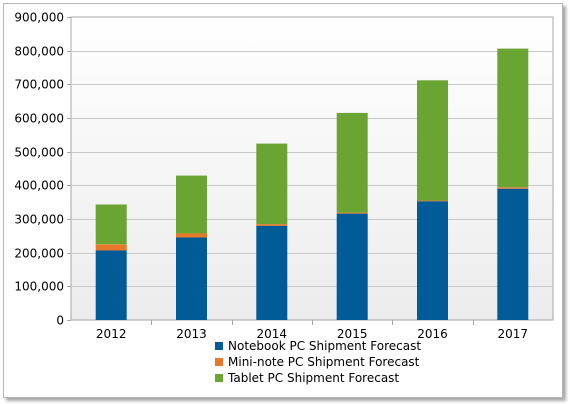 The width and height of the screenshot is (570, 404). What do you see at coordinates (39, 18) in the screenshot?
I see `y-tick-label: 900,000` at bounding box center [39, 18].